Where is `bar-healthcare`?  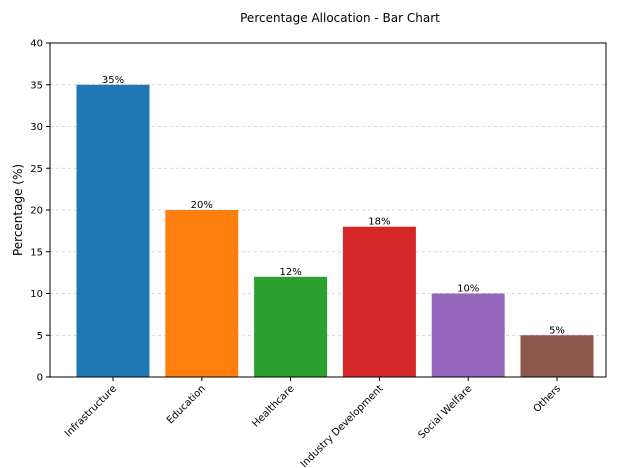 bar-healthcare is located at coordinates (291, 326).